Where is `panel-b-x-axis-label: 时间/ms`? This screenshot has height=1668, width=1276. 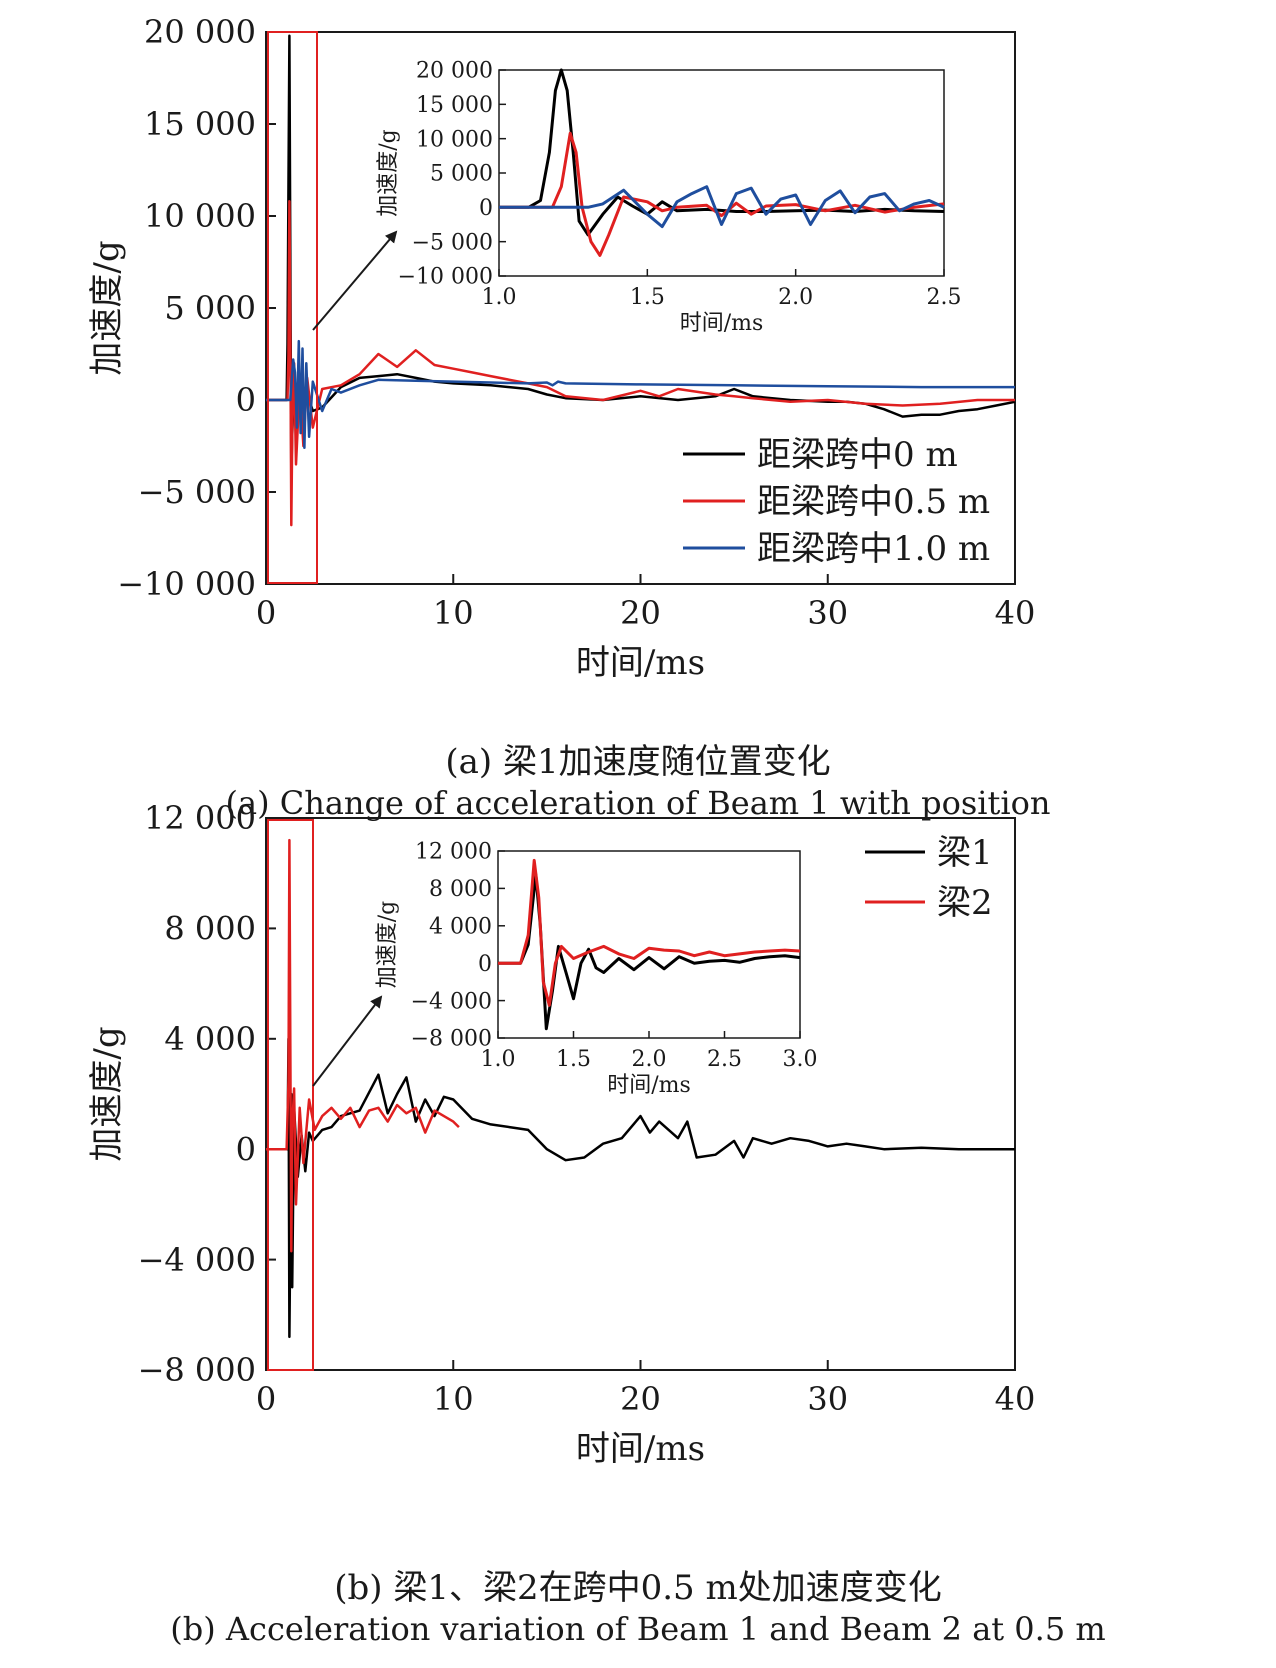 panel-b-x-axis-label: 时间/ms is located at coordinates (640, 1449).